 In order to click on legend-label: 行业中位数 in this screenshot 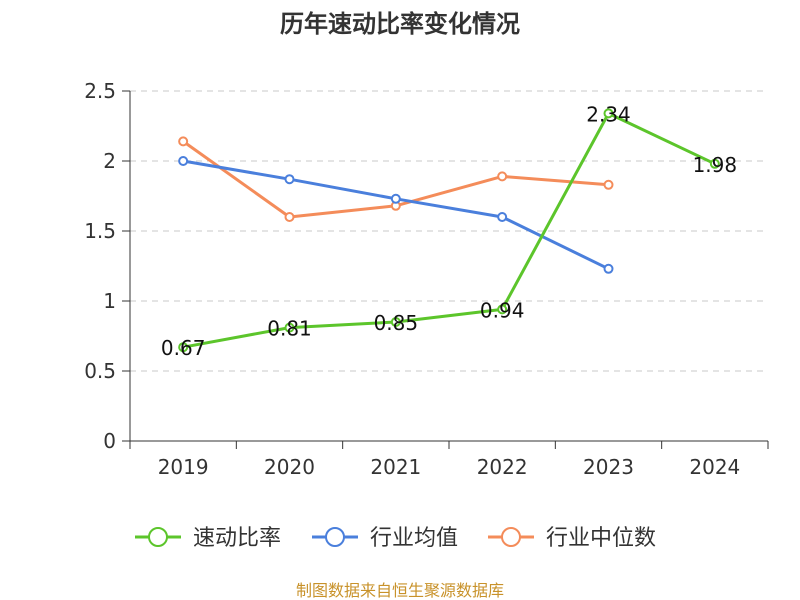, I will do `click(601, 538)`.